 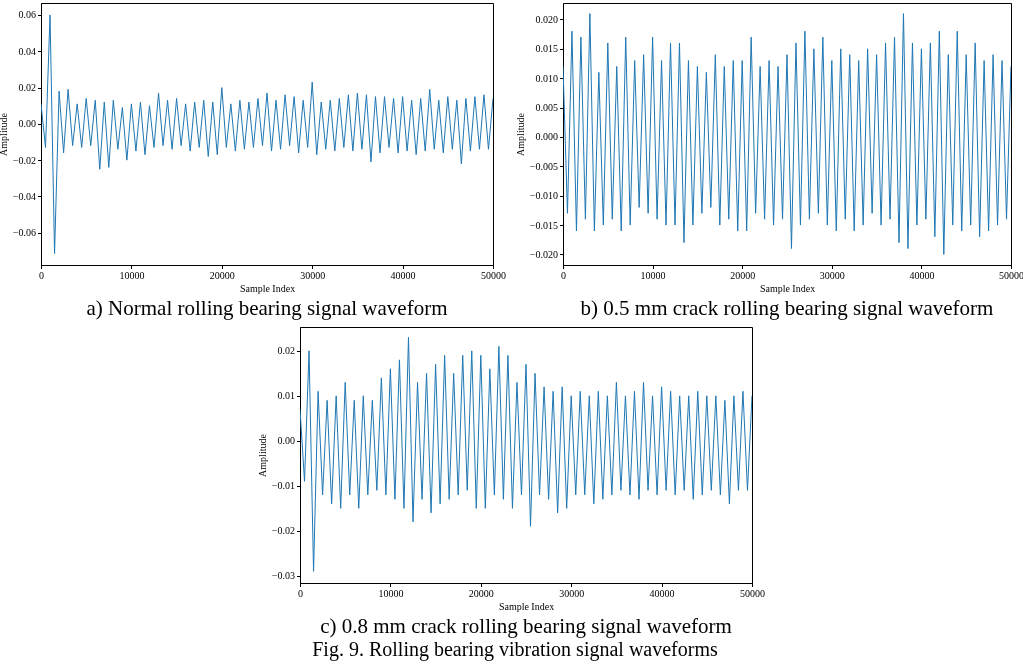 What do you see at coordinates (283, 486) in the screenshot?
I see `y-tick-label: −0.01` at bounding box center [283, 486].